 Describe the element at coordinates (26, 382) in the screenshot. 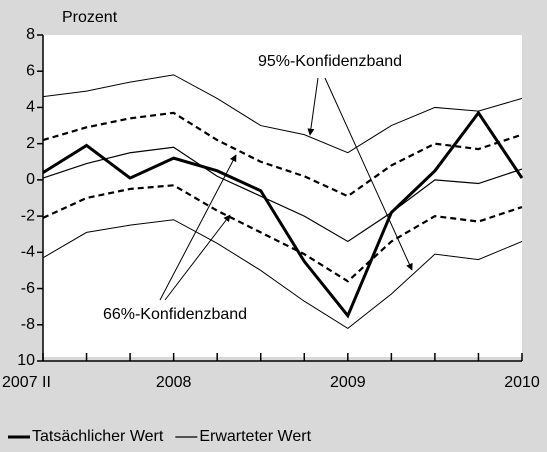

I see `x-tick-label: 2007 II` at that location.